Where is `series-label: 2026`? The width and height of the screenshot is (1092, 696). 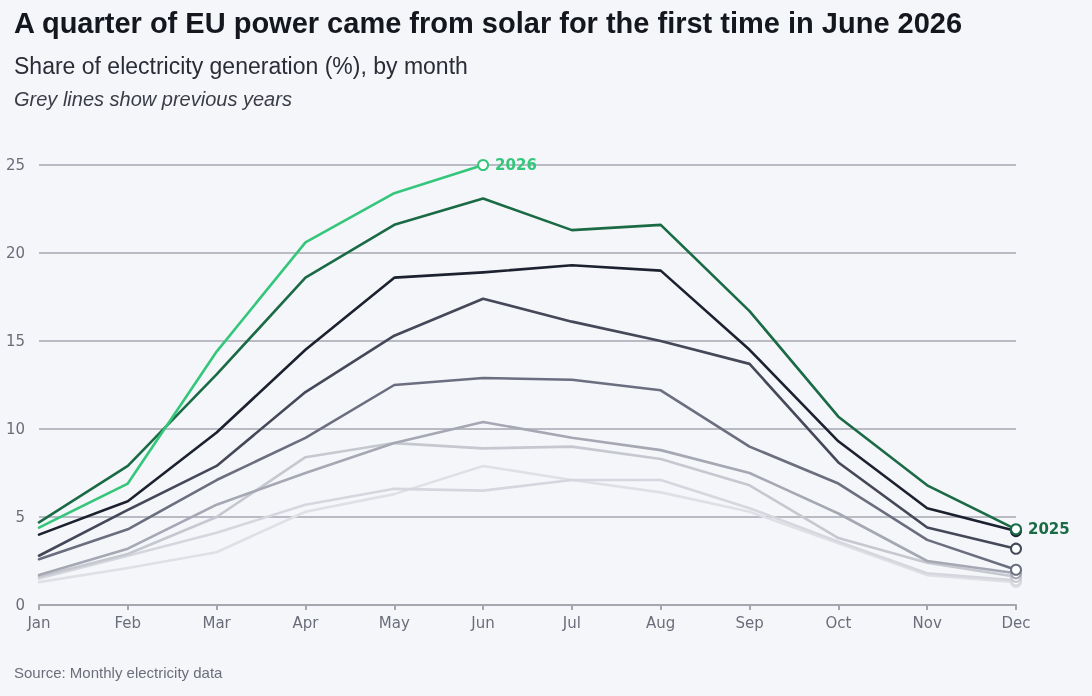 series-label: 2026 is located at coordinates (516, 165).